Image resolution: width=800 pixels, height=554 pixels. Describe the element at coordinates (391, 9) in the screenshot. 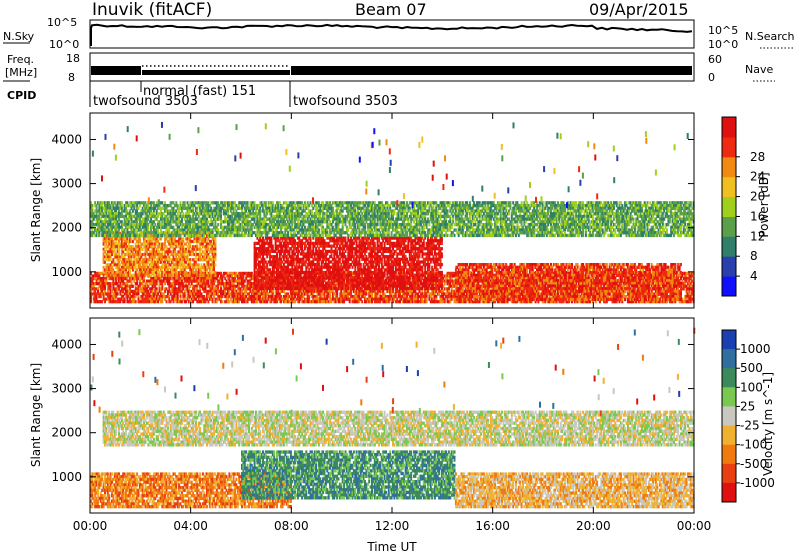

I see `beam-title: Beam 07` at that location.